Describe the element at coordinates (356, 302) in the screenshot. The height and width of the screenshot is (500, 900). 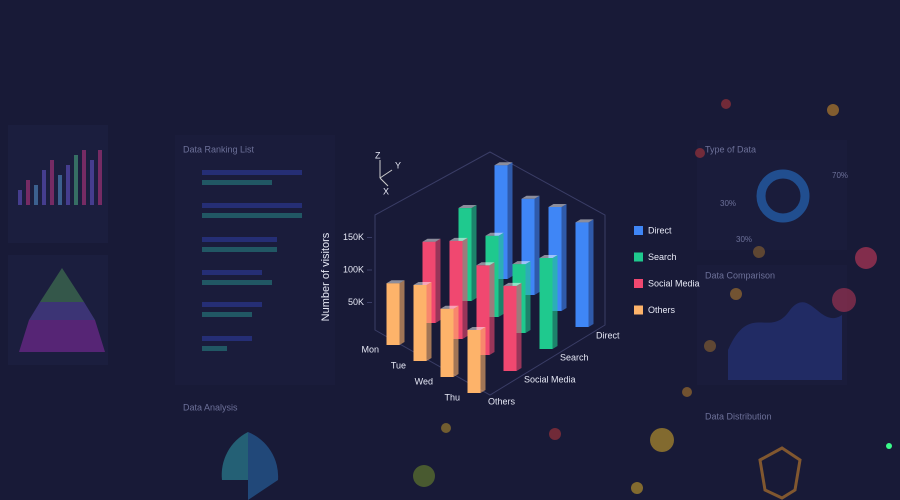
I see `y-tick-label: 50K` at that location.